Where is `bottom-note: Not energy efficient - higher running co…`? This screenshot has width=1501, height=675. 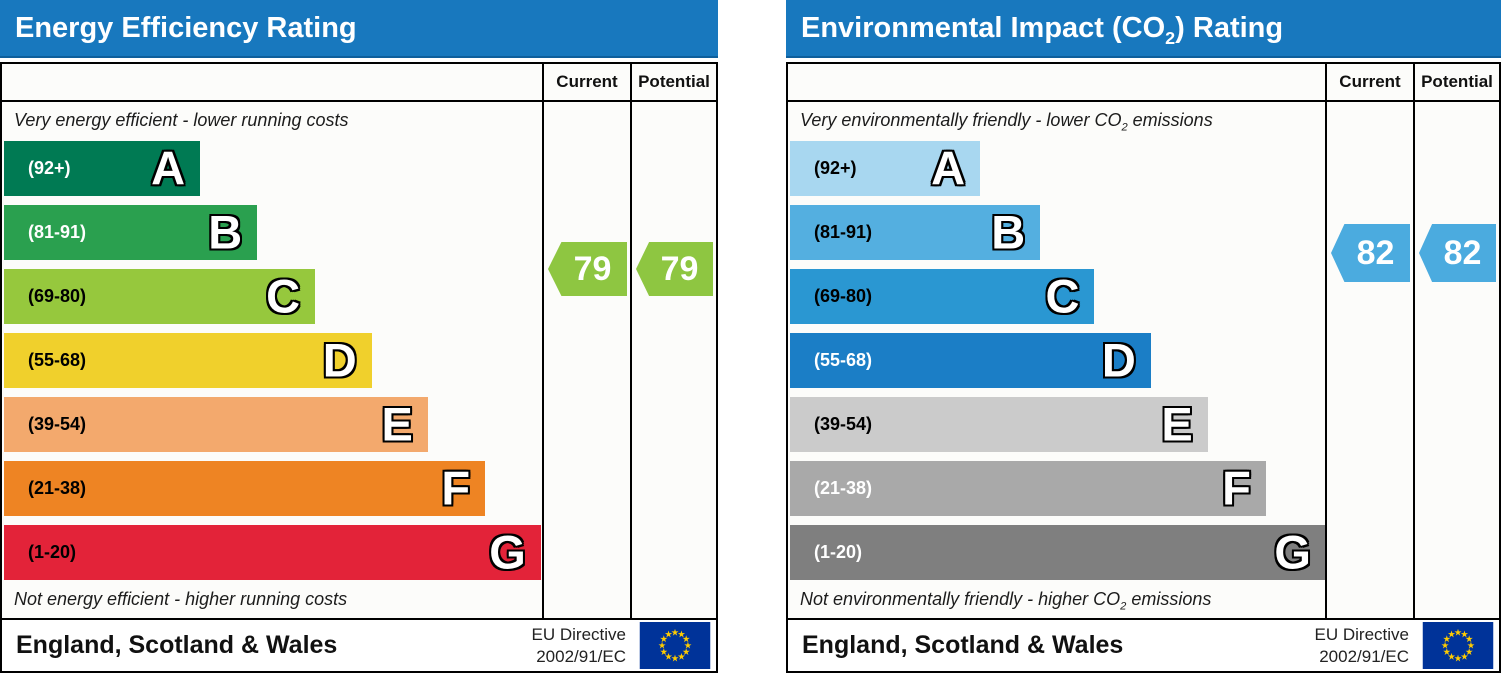 bottom-note: Not energy efficient - higher running co… is located at coordinates (181, 599).